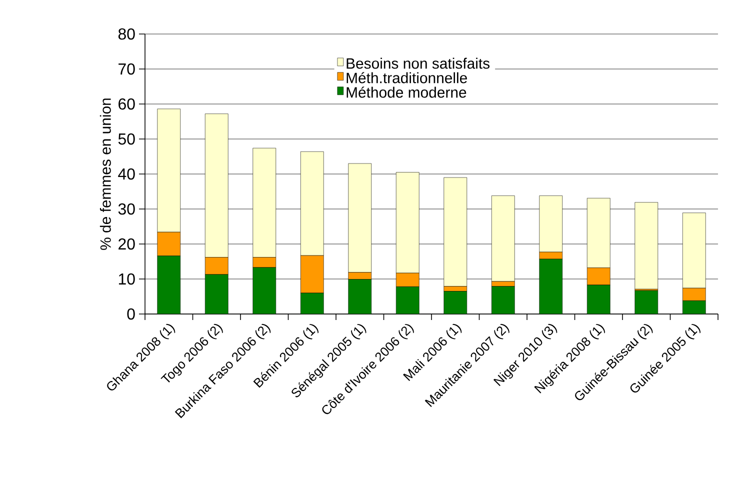 This screenshot has width=734, height=502. I want to click on y-tick-label: 60, so click(126, 104).